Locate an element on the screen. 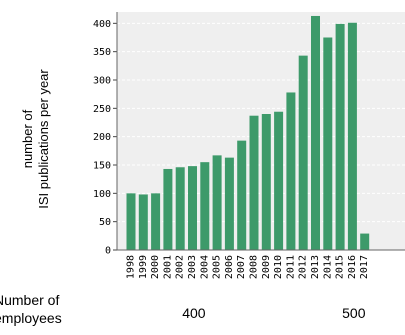 Image resolution: width=405 pixels, height=335 pixels. x-tick-label: 2017 is located at coordinates (364, 267).